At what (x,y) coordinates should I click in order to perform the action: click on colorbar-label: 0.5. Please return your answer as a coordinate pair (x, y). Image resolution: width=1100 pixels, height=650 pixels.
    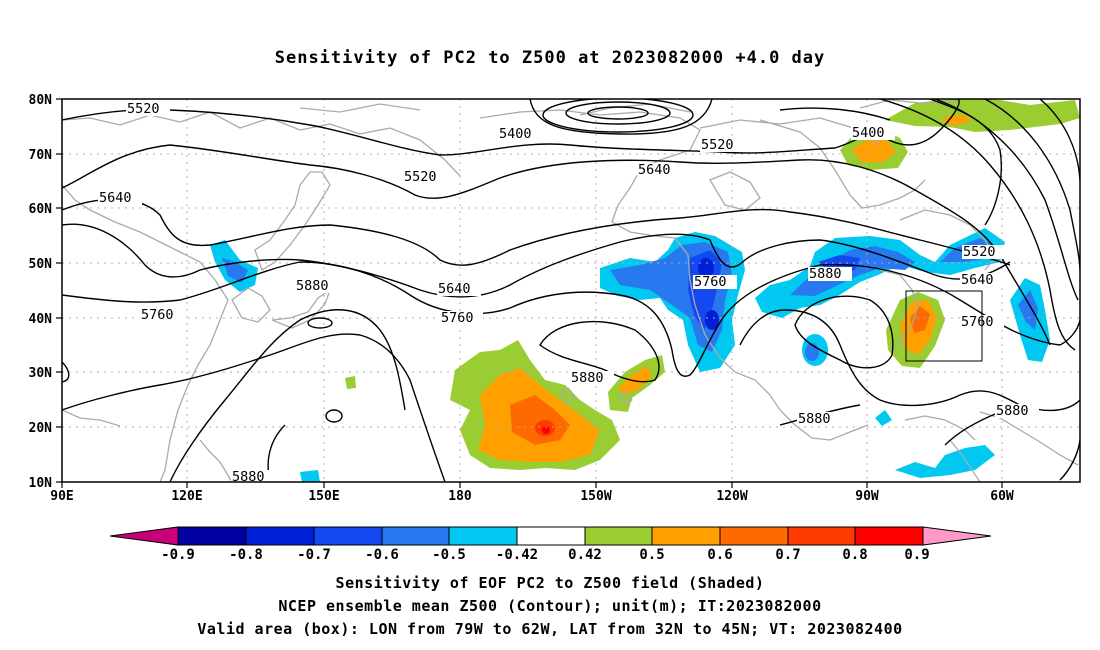
    Looking at the image, I should click on (651, 555).